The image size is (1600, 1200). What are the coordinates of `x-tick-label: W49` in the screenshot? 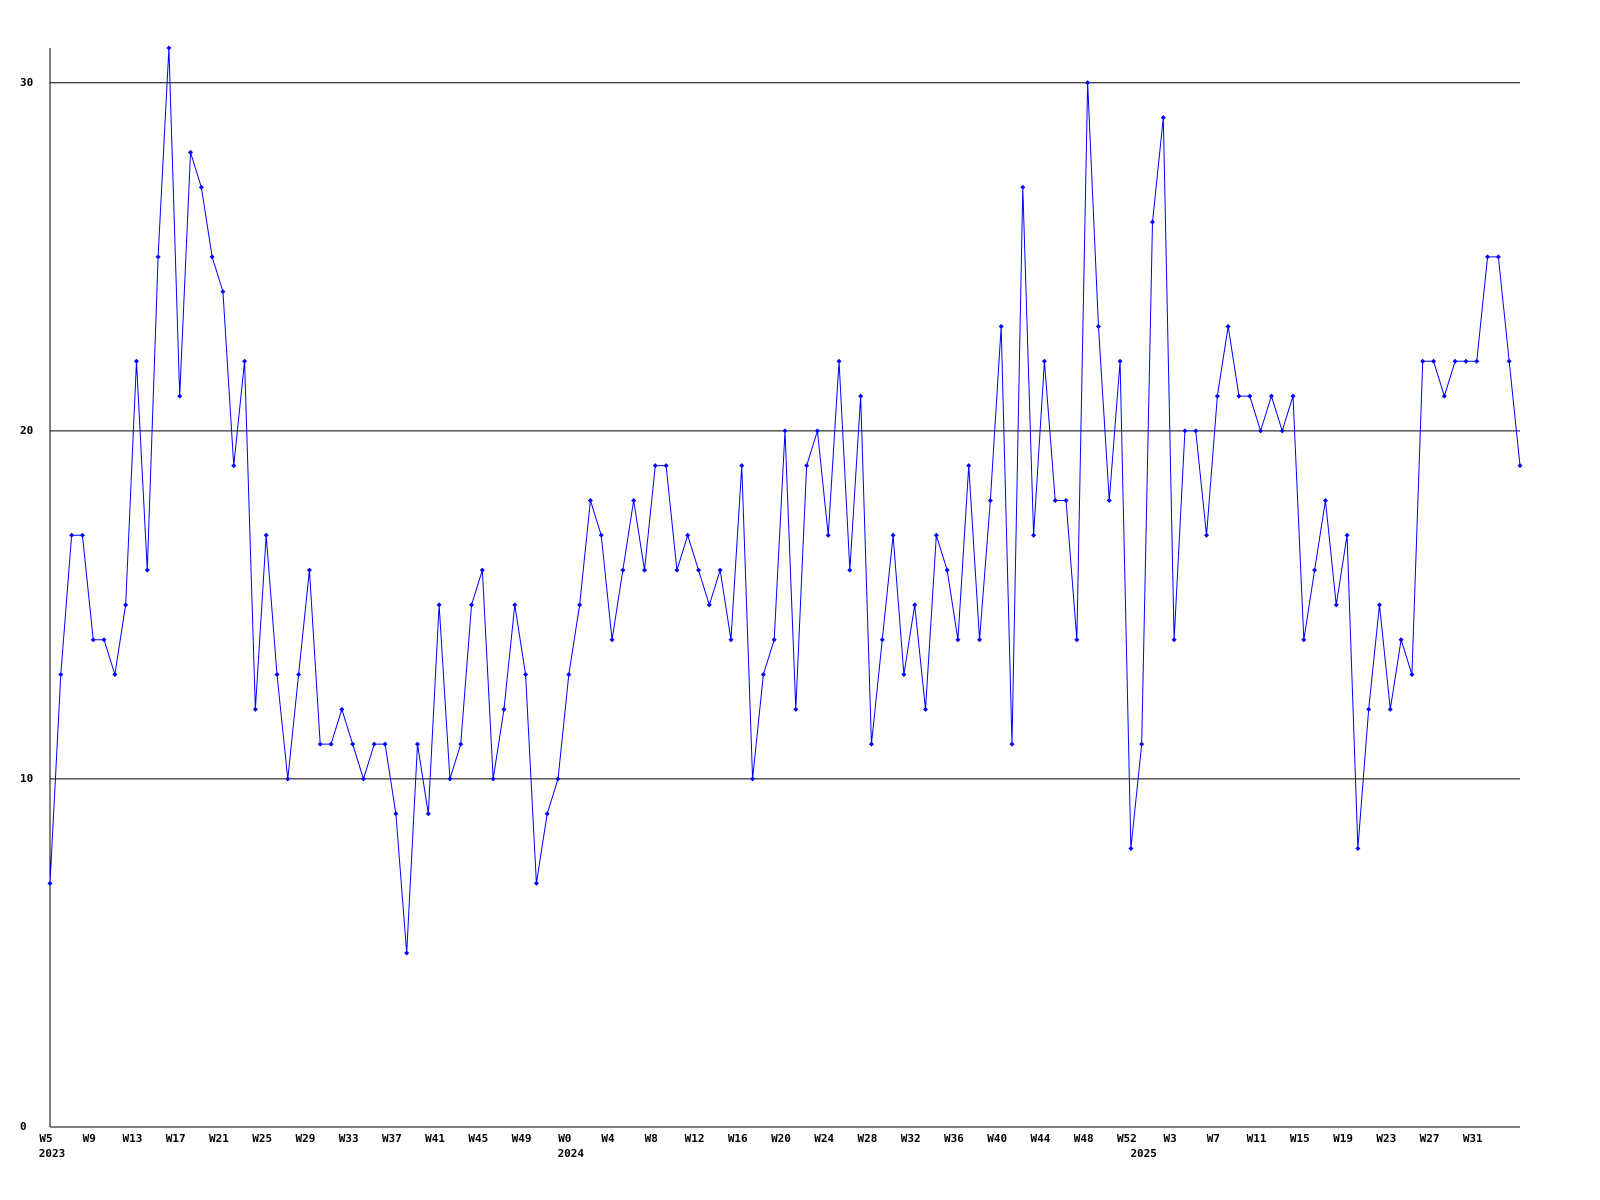 It's located at (522, 1138).